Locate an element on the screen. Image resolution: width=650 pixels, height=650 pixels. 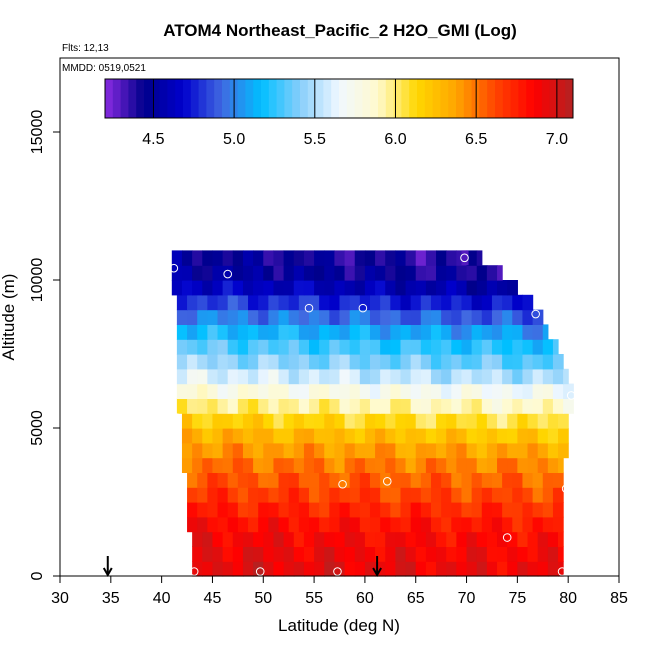
y-tick-label: 5000 is located at coordinates (37, 428).